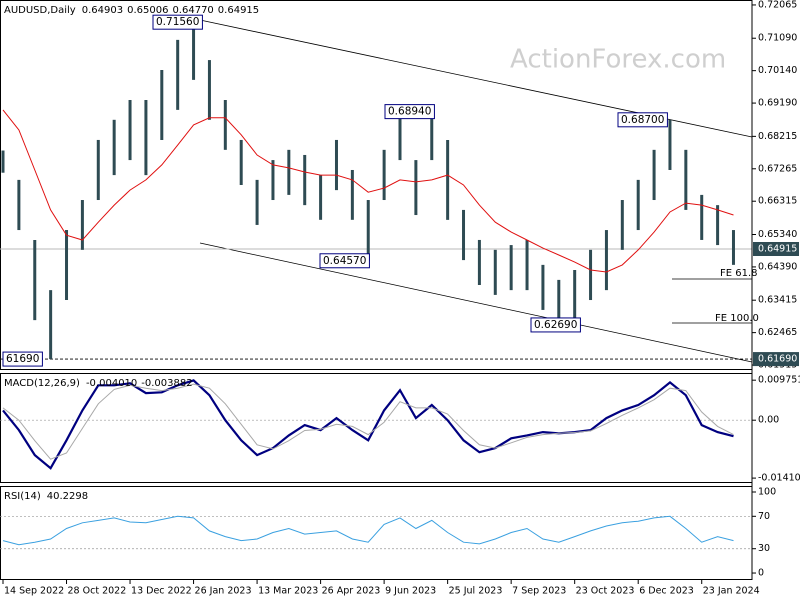 This screenshot has width=800, height=600. I want to click on price-label: 0.68940, so click(409, 112).